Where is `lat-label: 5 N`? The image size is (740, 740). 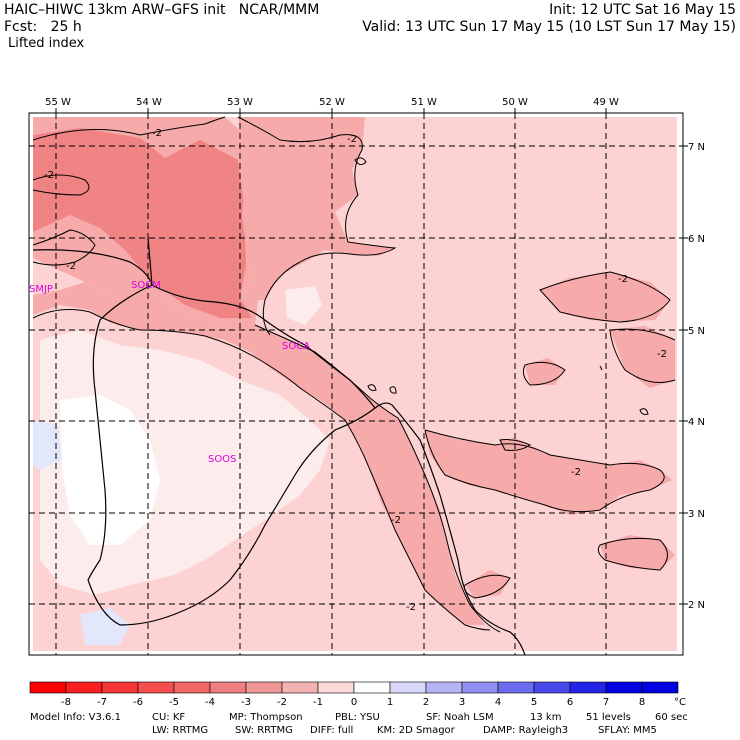
lat-label: 5 N is located at coordinates (696, 331).